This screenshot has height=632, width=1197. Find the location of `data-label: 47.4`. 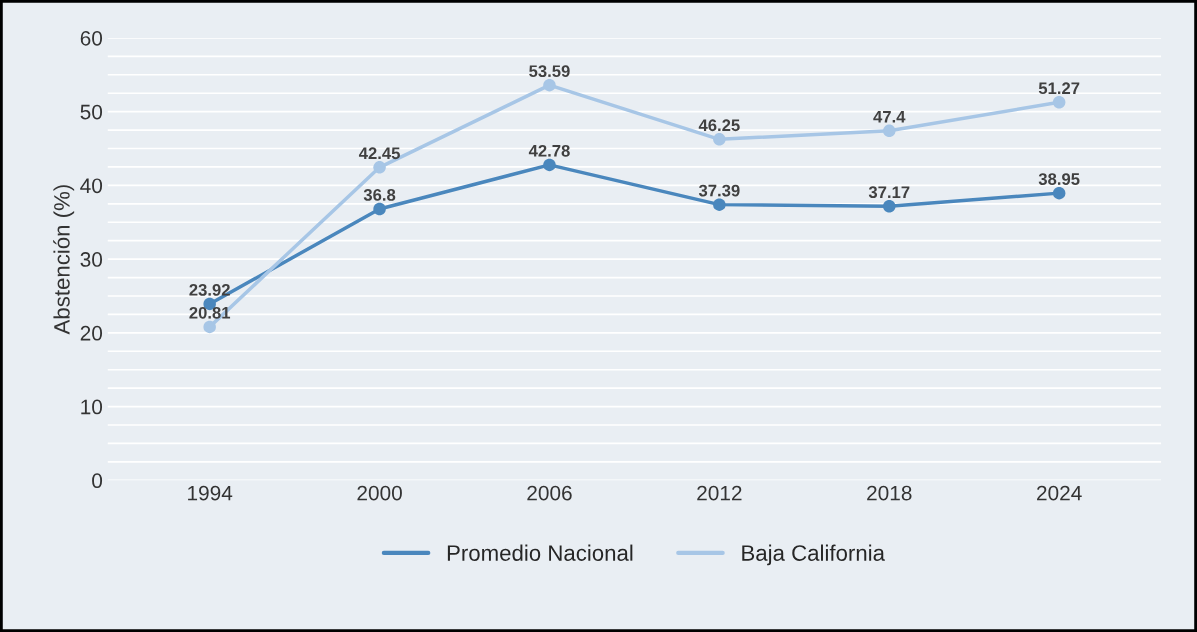

data-label: 47.4 is located at coordinates (889, 117).